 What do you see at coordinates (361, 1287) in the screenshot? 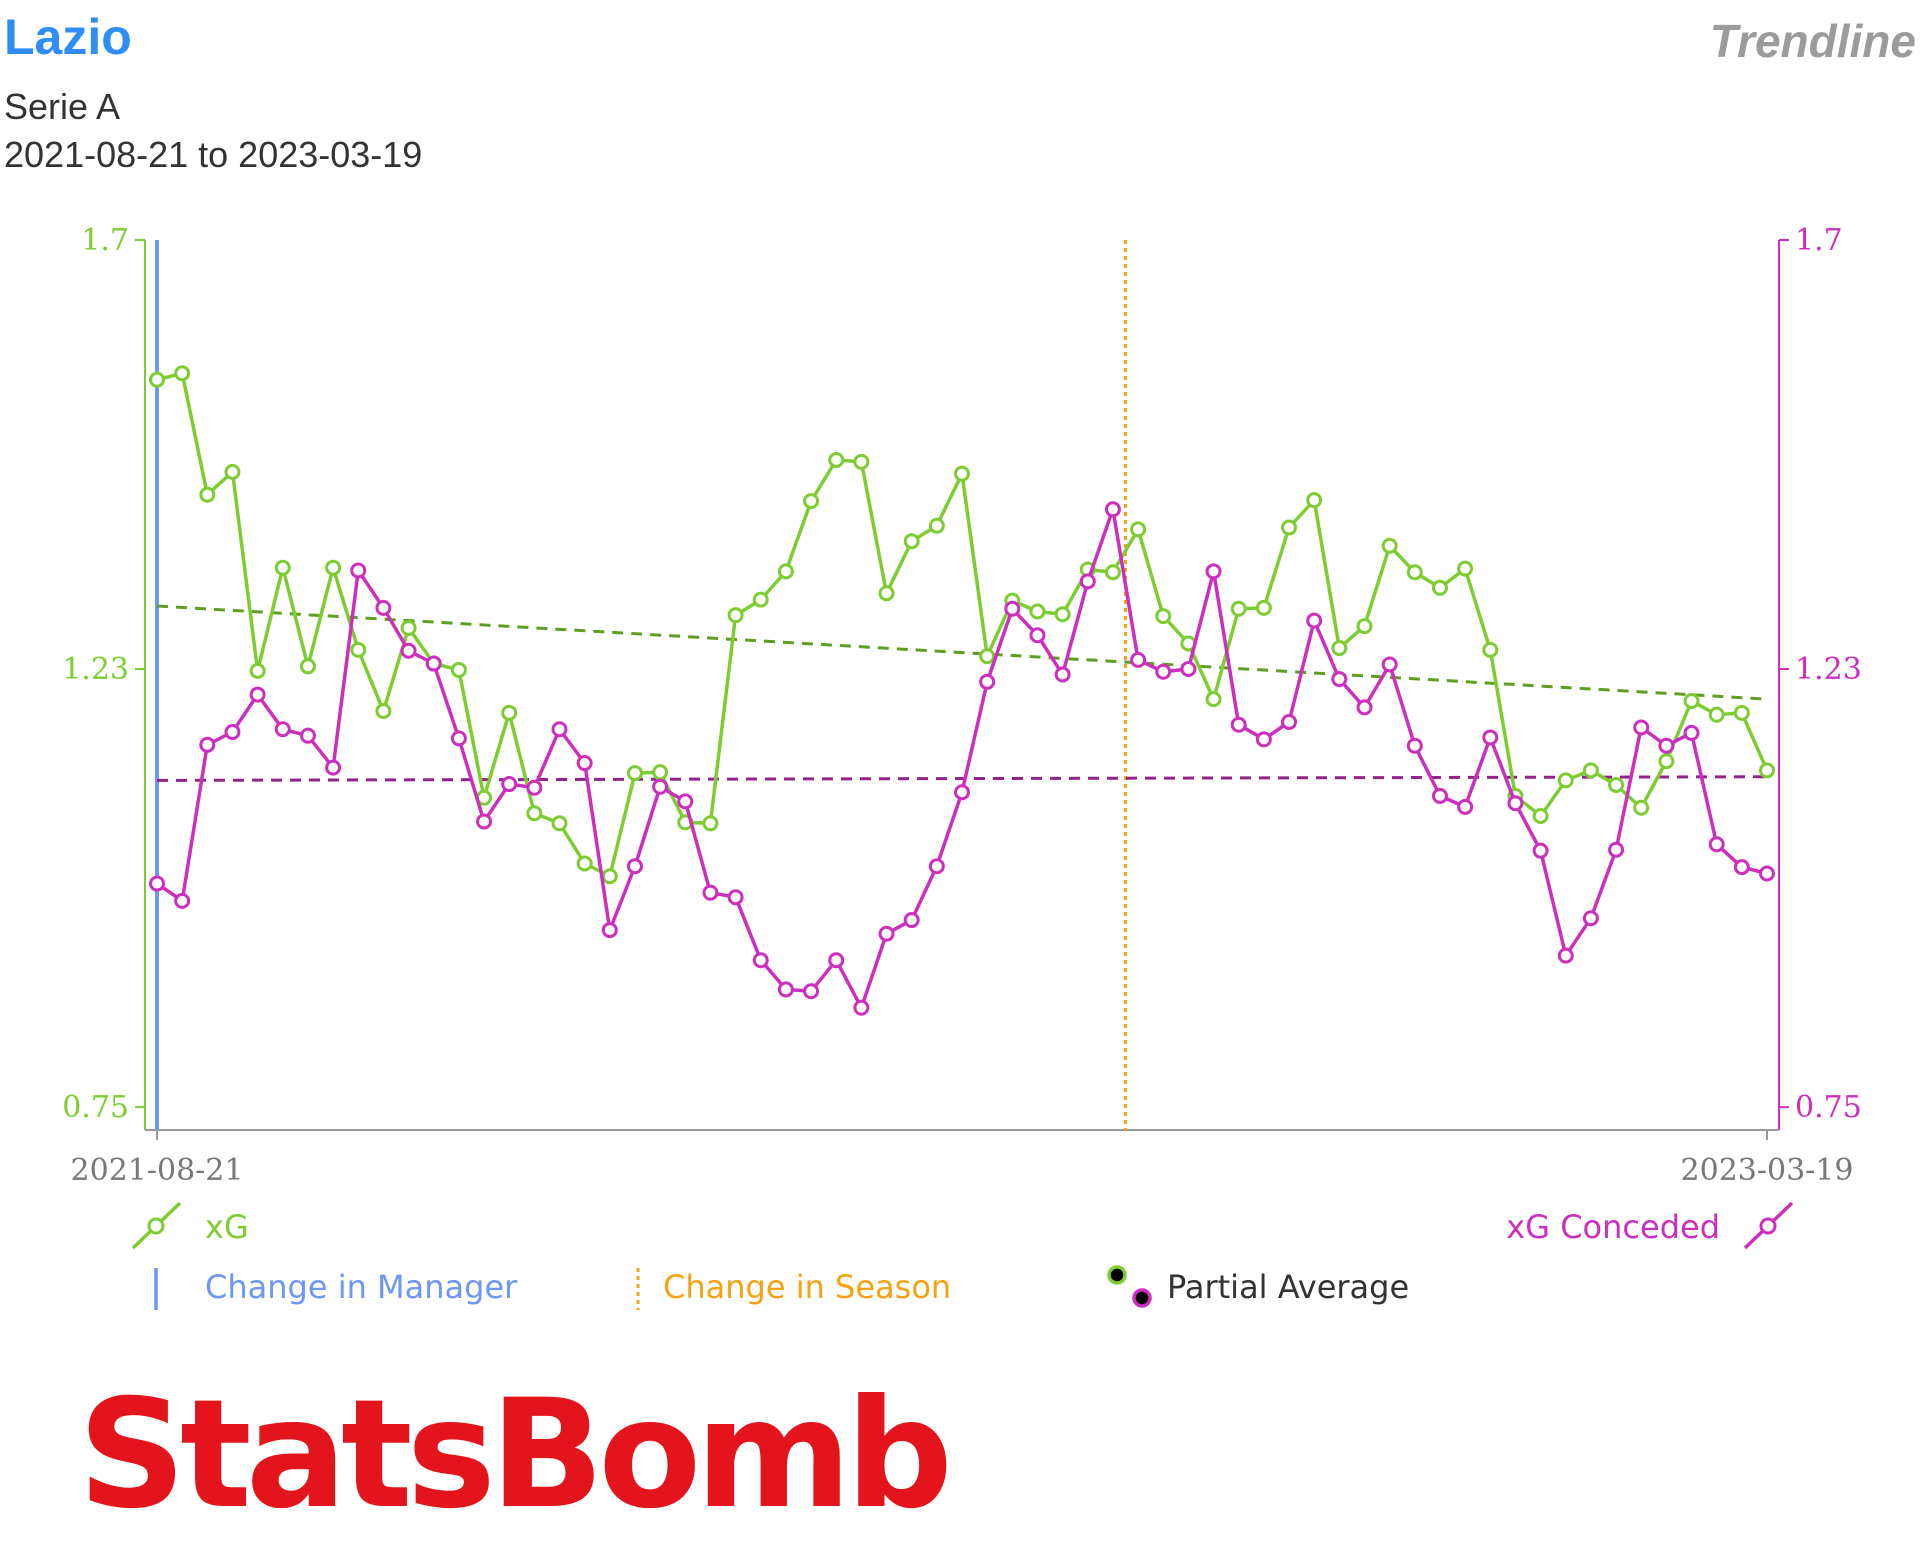
I see `manager-change-legend-label: Change in Manager` at bounding box center [361, 1287].